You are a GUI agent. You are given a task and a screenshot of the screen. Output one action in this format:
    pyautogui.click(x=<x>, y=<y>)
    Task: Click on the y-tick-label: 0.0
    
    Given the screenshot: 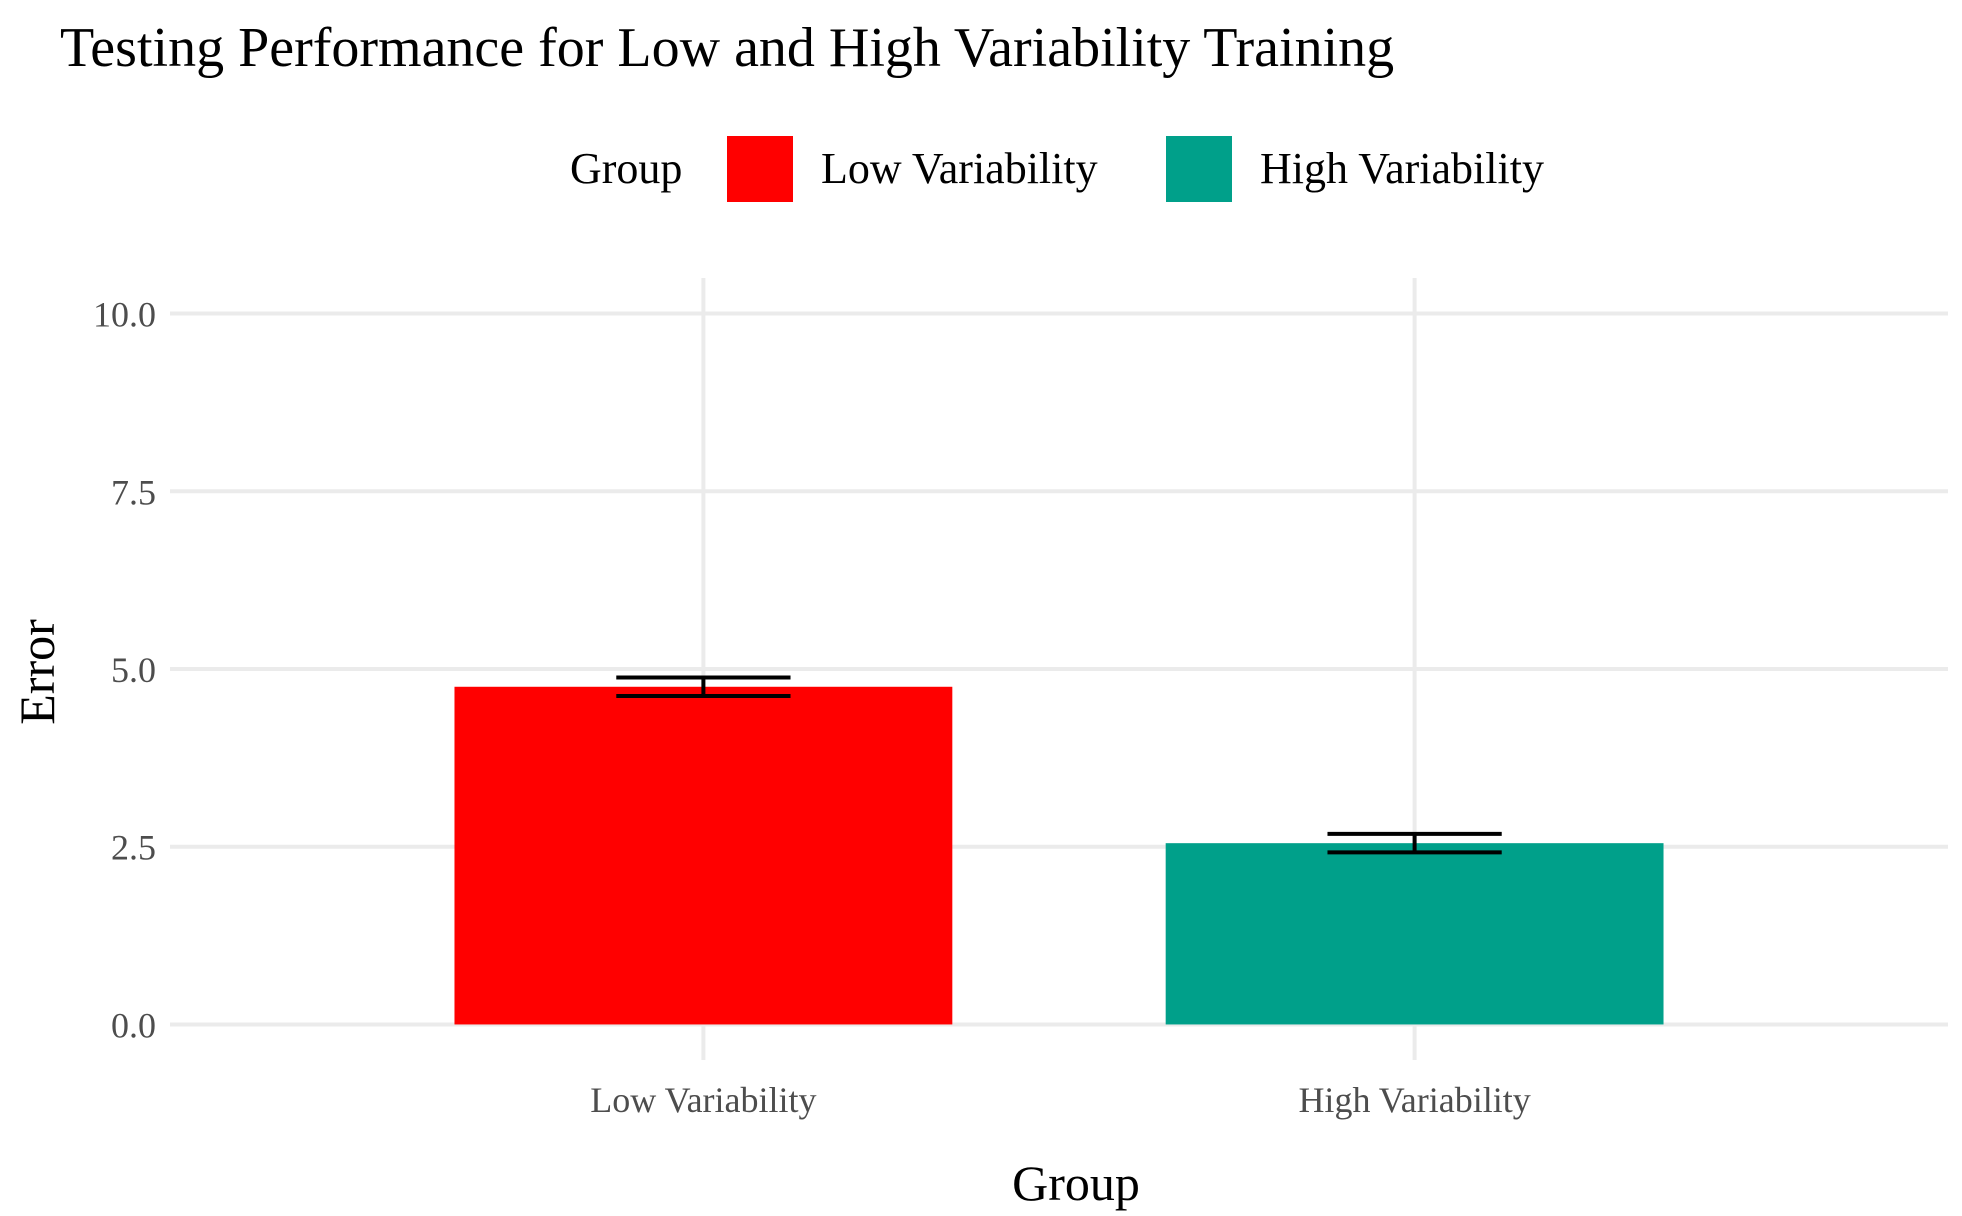 What is the action you would take?
    pyautogui.click(x=133, y=1025)
    